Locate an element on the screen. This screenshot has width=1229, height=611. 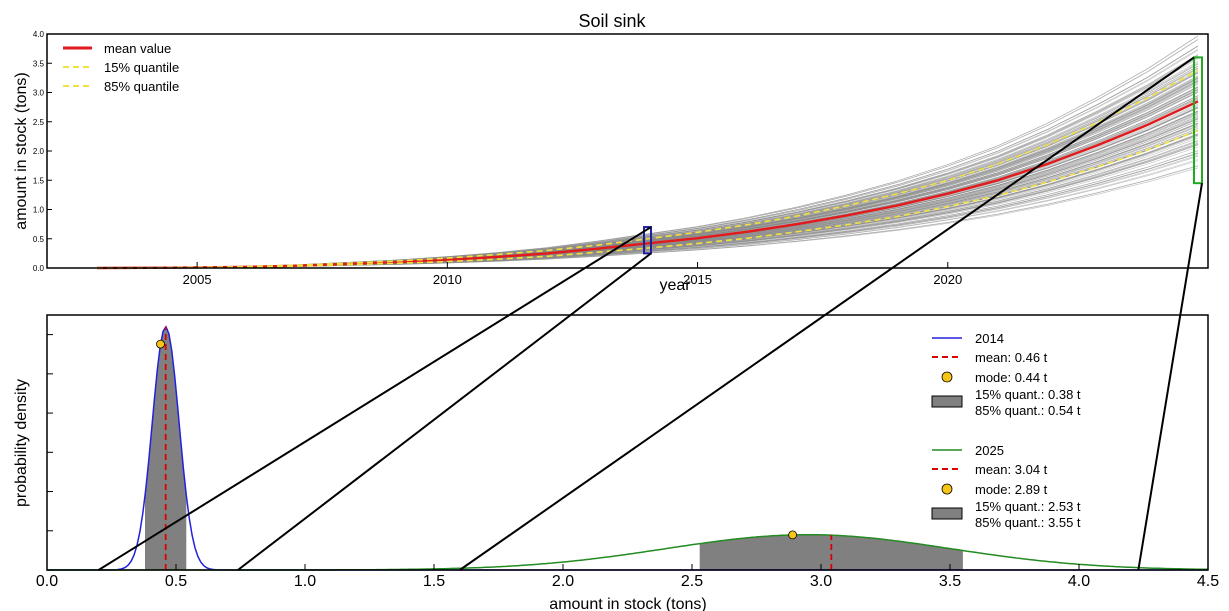
y-tick-label: 1.5 is located at coordinates (39, 180).